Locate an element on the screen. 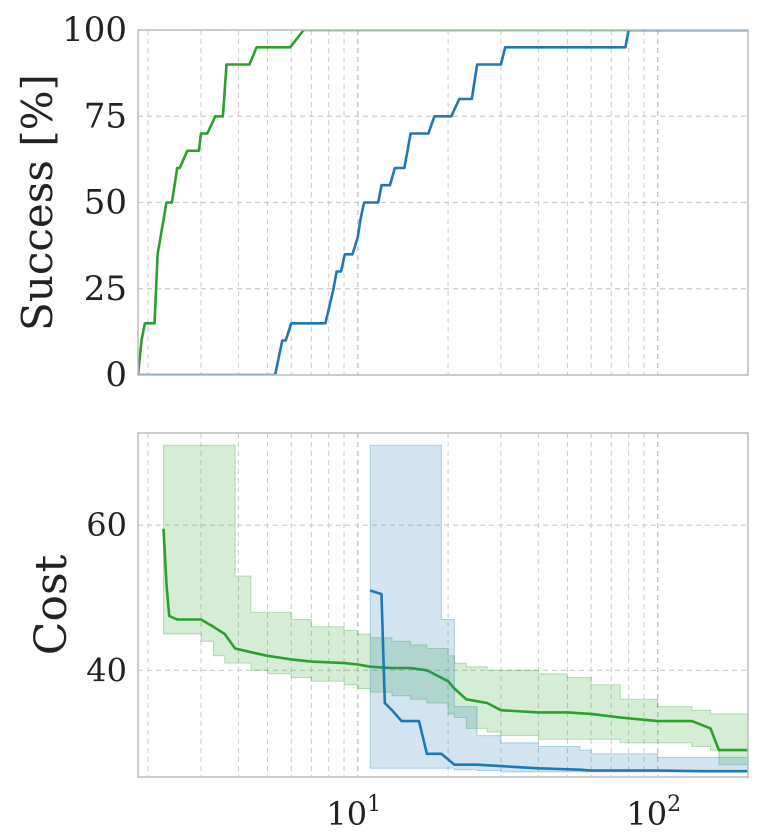  success-ytick-label: 75 is located at coordinates (105, 116).